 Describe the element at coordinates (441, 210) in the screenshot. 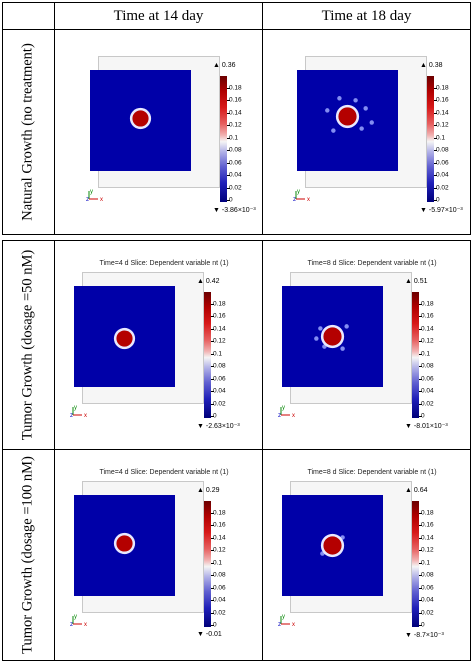

I see `colorbar-min-label: ▼ -5.97×10⁻³` at that location.